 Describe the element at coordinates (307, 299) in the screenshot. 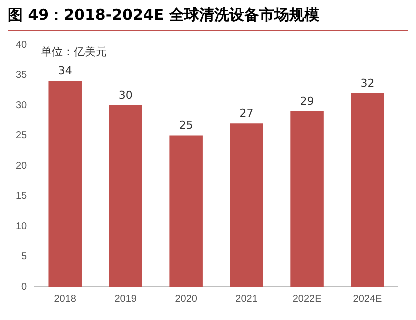

I see `x-tick-label: 2022E` at that location.